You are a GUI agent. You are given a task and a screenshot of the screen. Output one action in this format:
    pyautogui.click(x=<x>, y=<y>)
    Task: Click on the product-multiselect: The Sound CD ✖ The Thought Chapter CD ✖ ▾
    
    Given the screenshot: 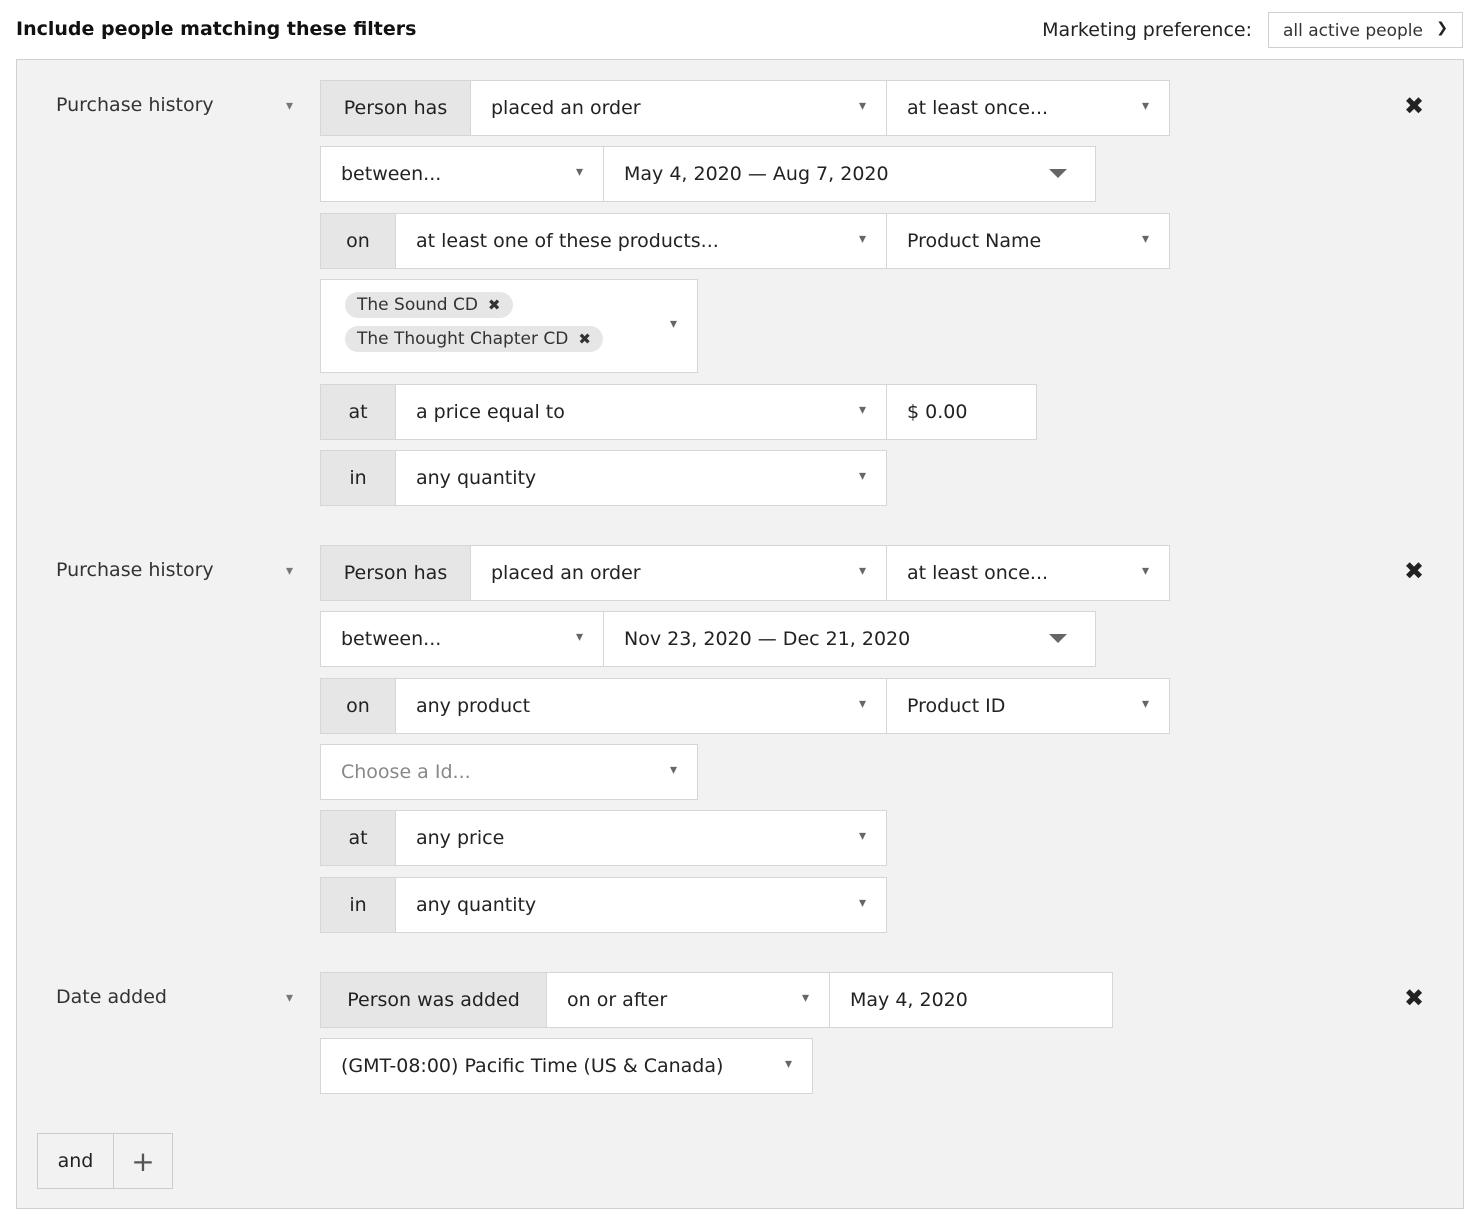 What is the action you would take?
    pyautogui.click(x=509, y=326)
    